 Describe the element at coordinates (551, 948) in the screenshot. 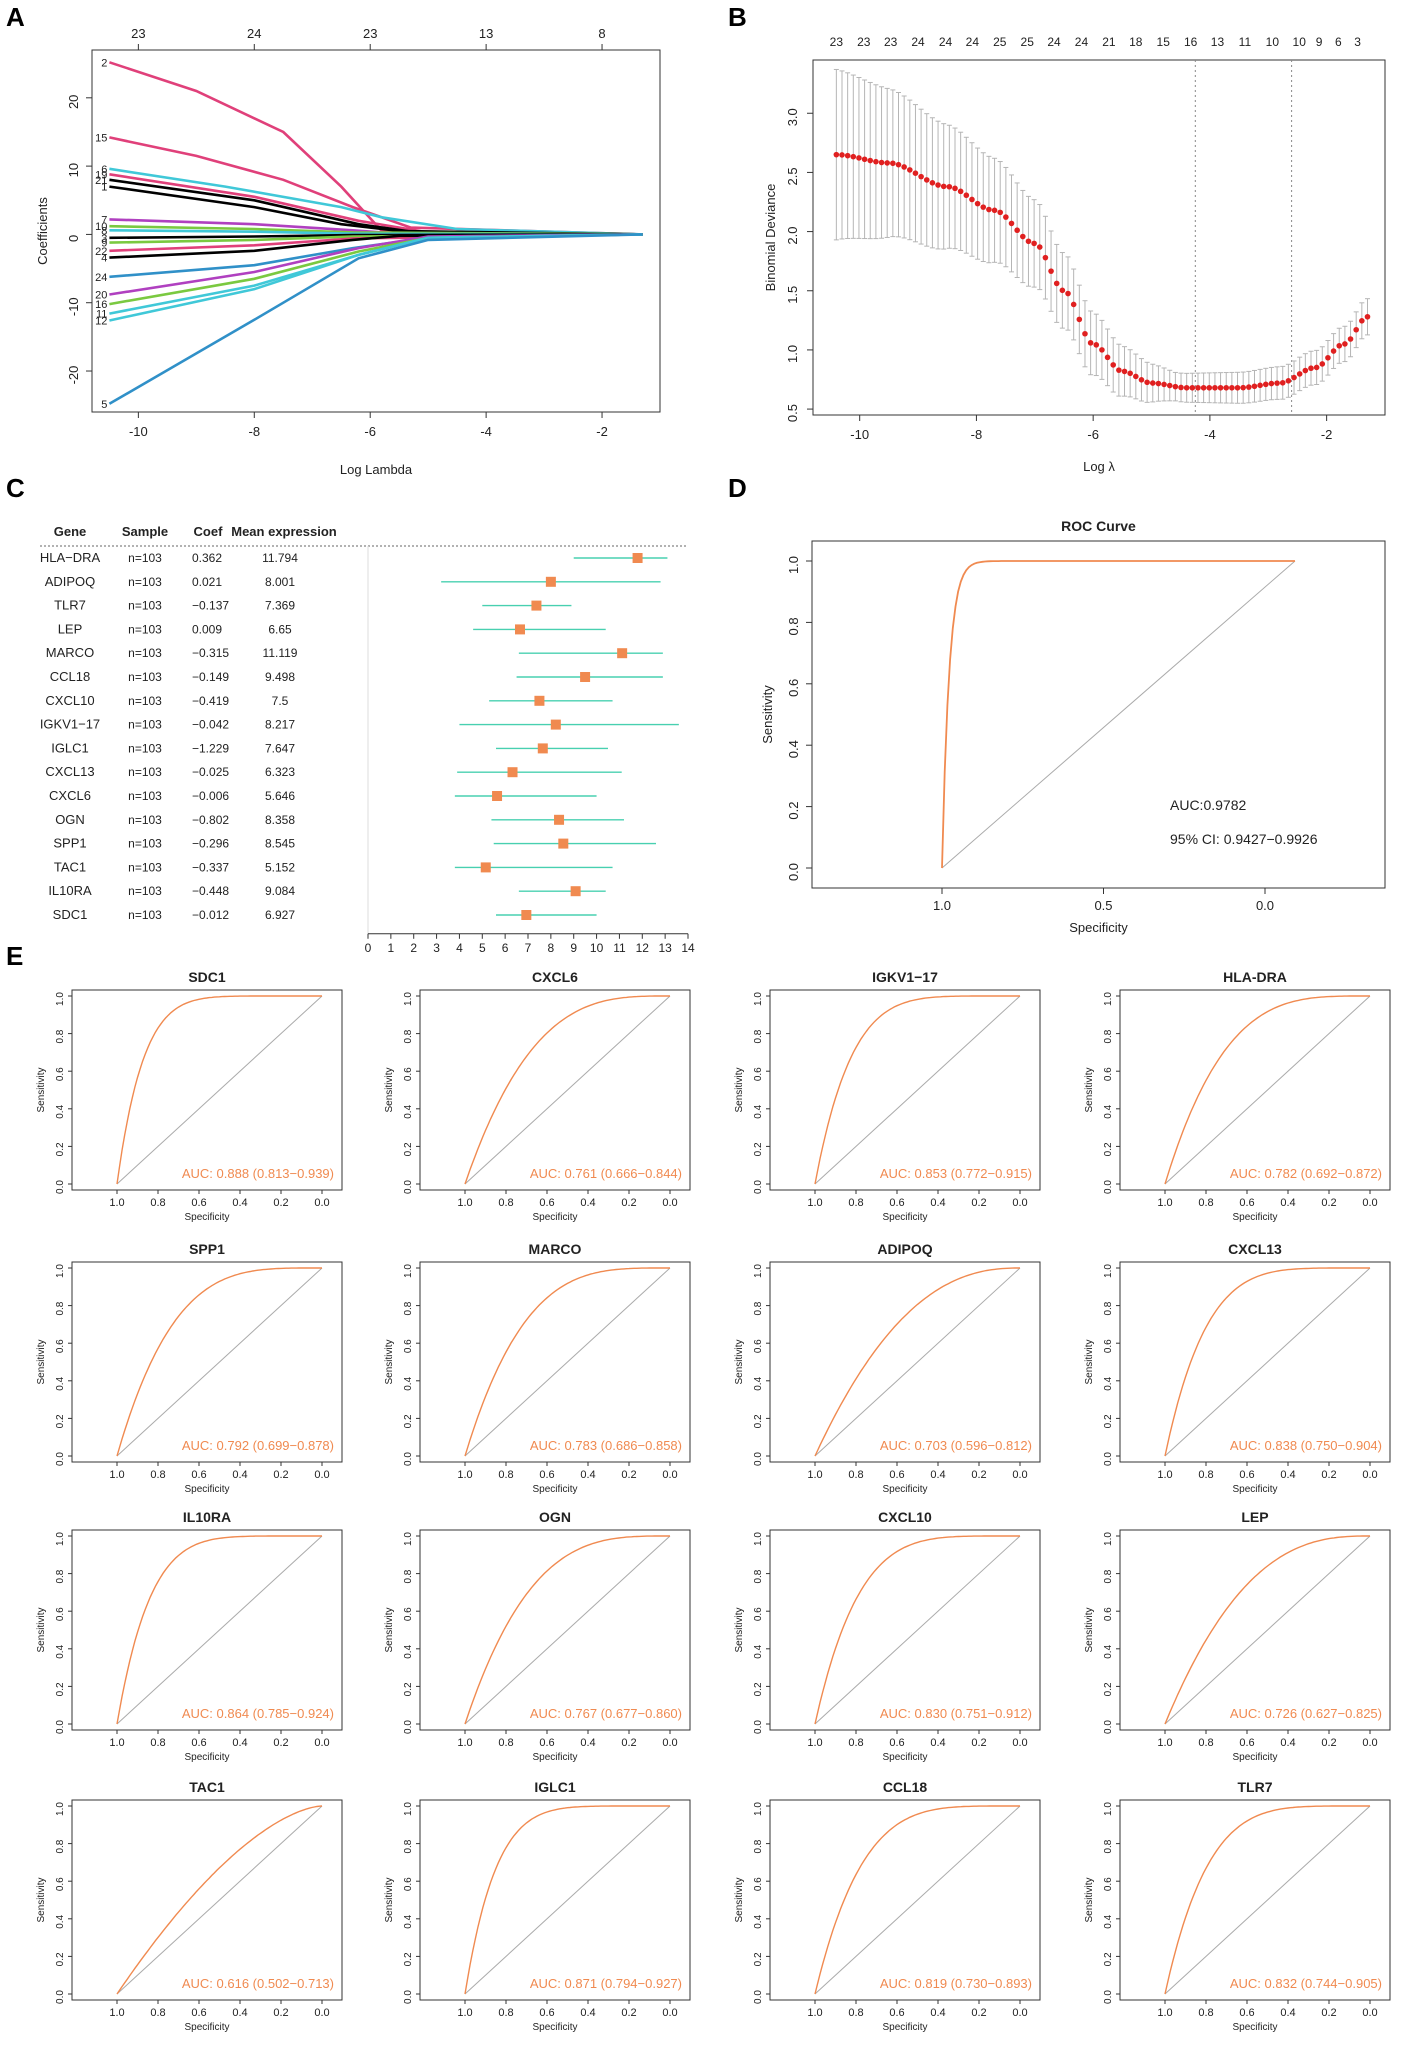

I see `panel-c-xtick-label: 8` at that location.